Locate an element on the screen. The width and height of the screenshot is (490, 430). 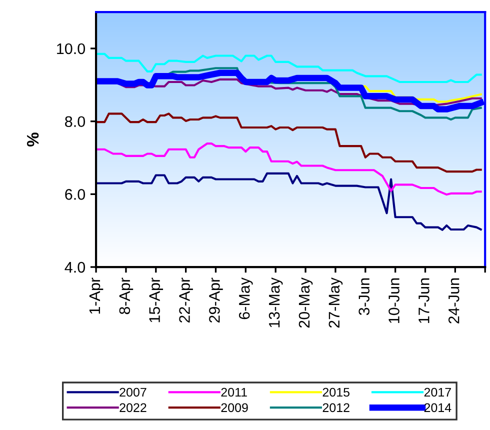
x-tick-label: 27-May is located at coordinates (335, 302).